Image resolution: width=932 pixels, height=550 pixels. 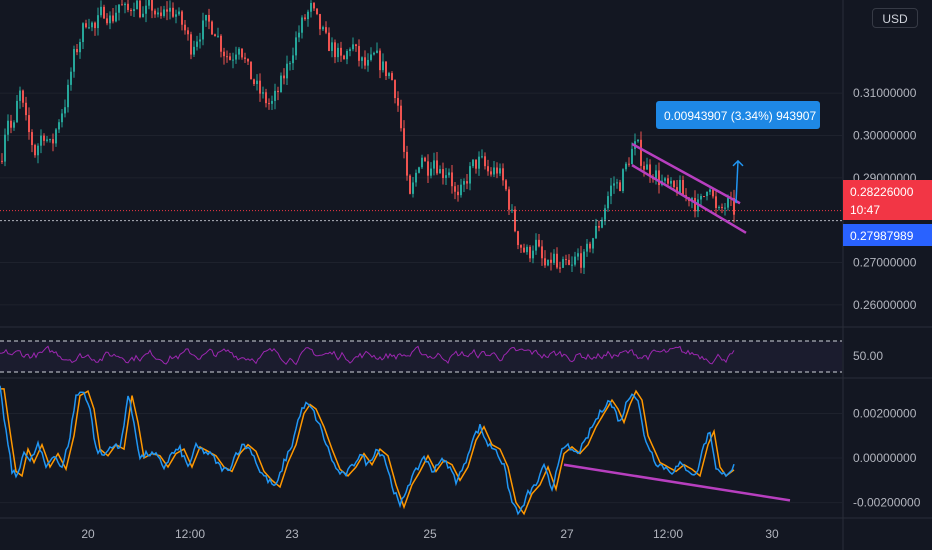 What do you see at coordinates (882, 192) in the screenshot?
I see `last-price-label: 0.28226000` at bounding box center [882, 192].